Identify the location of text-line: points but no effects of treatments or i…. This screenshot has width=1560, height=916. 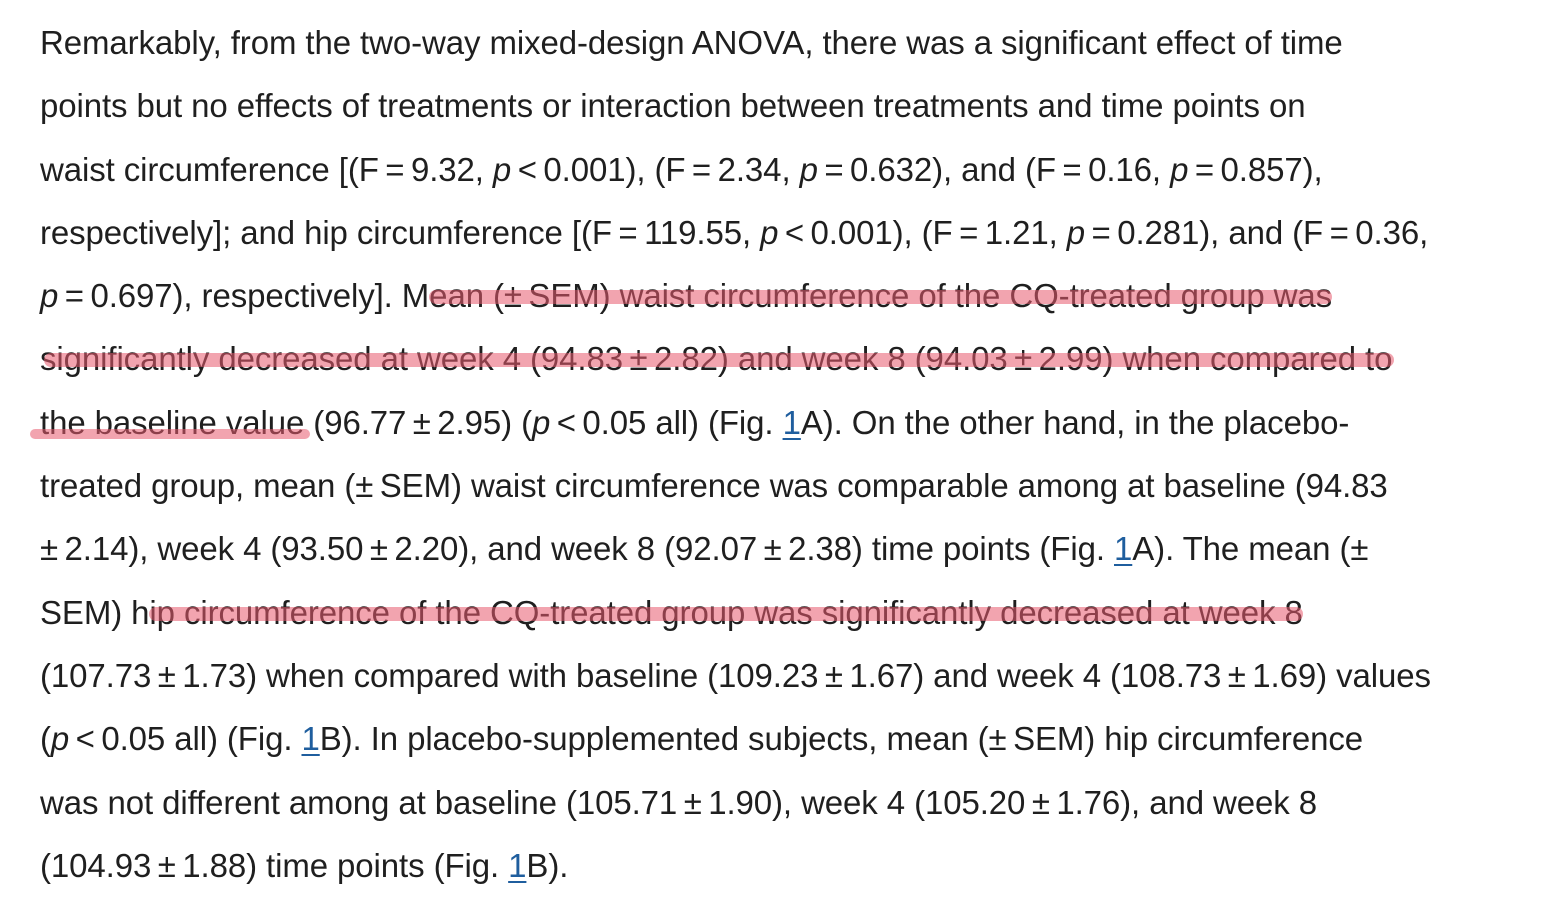
(790, 105).